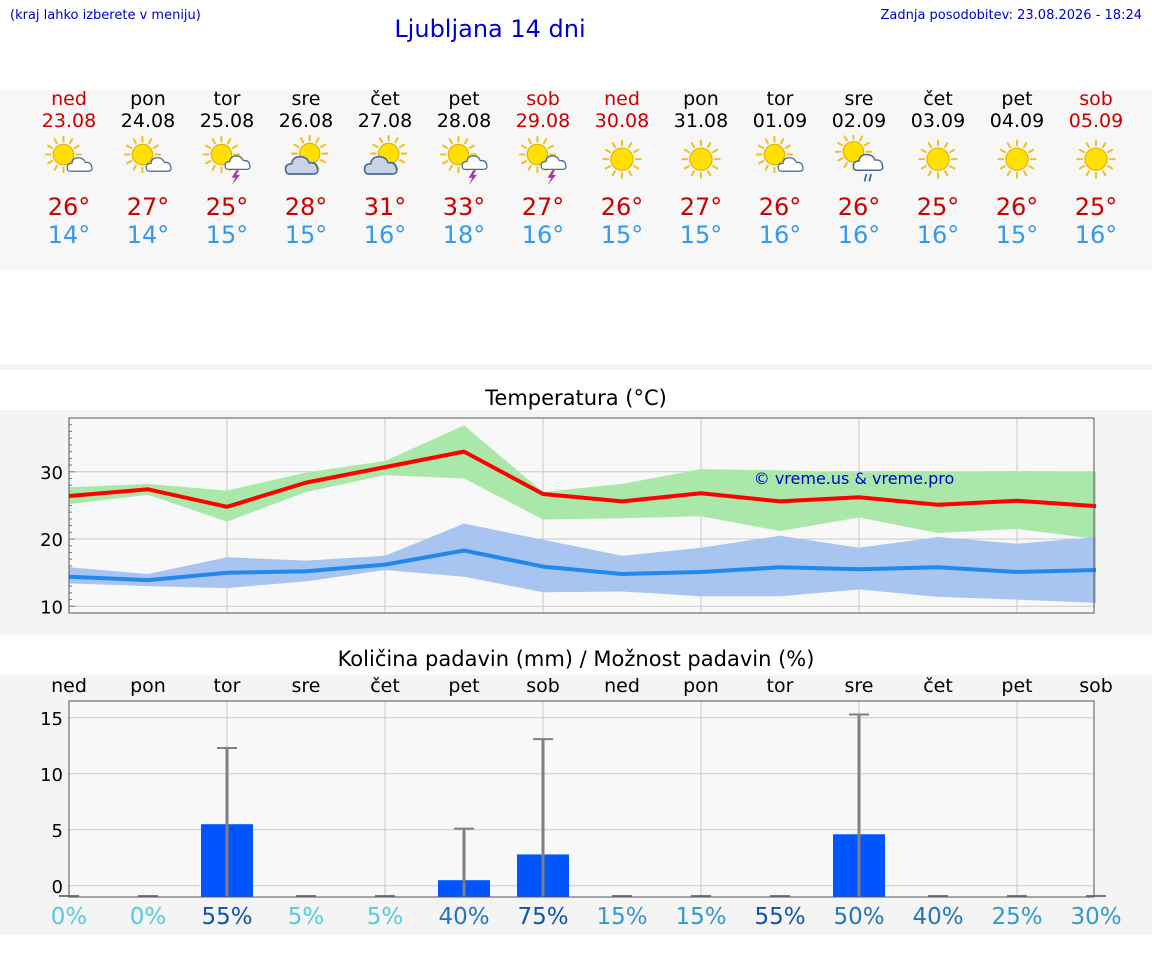 This screenshot has height=975, width=1152. What do you see at coordinates (464, 207) in the screenshot?
I see `temp-max: 33°` at bounding box center [464, 207].